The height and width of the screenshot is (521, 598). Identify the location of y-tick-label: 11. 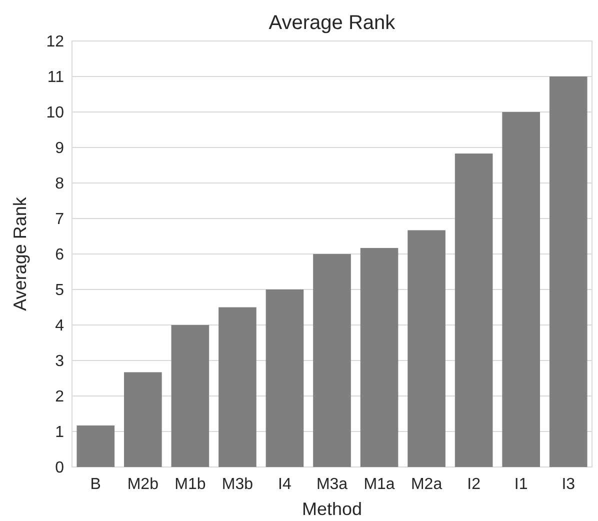
(55, 77).